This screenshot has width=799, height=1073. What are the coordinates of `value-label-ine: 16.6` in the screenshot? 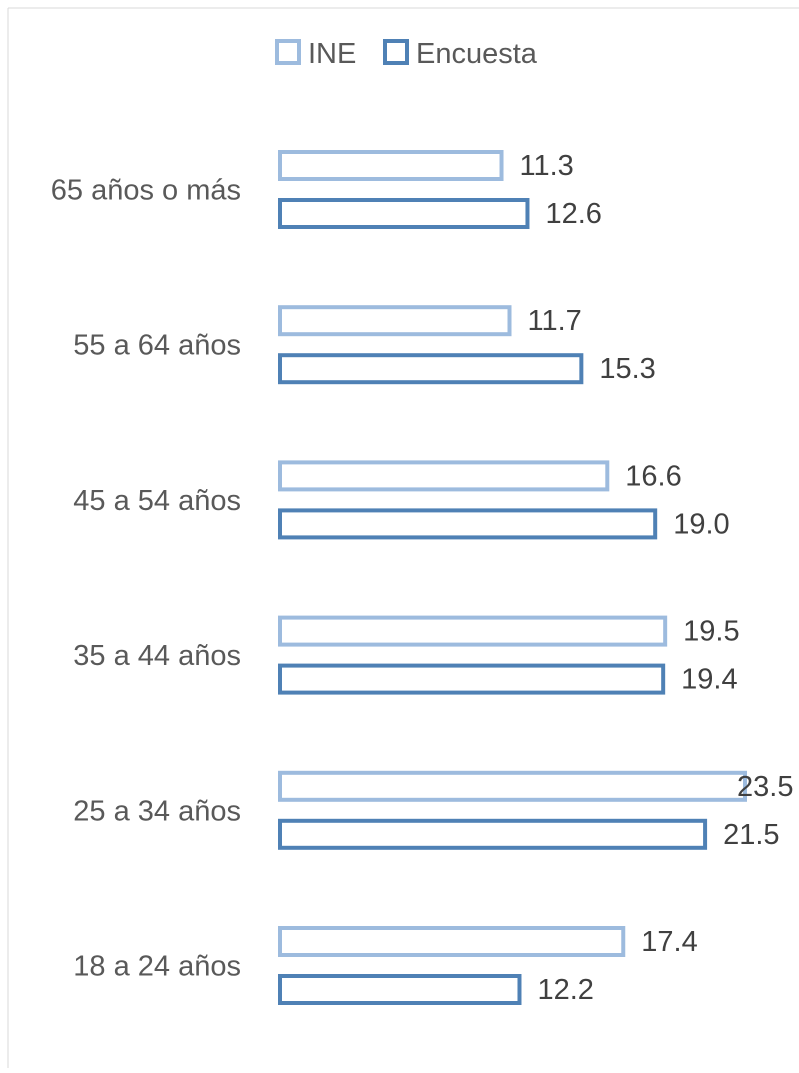 It's located at (653, 476).